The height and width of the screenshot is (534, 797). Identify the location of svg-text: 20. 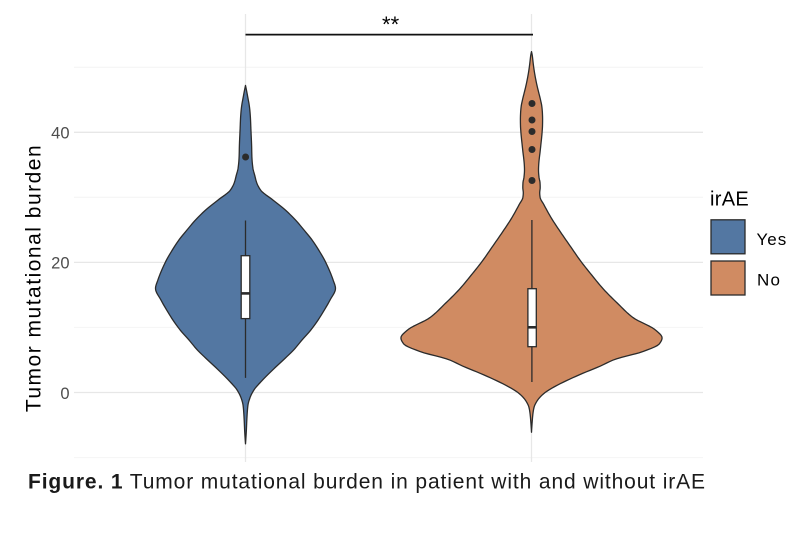
(60, 264).